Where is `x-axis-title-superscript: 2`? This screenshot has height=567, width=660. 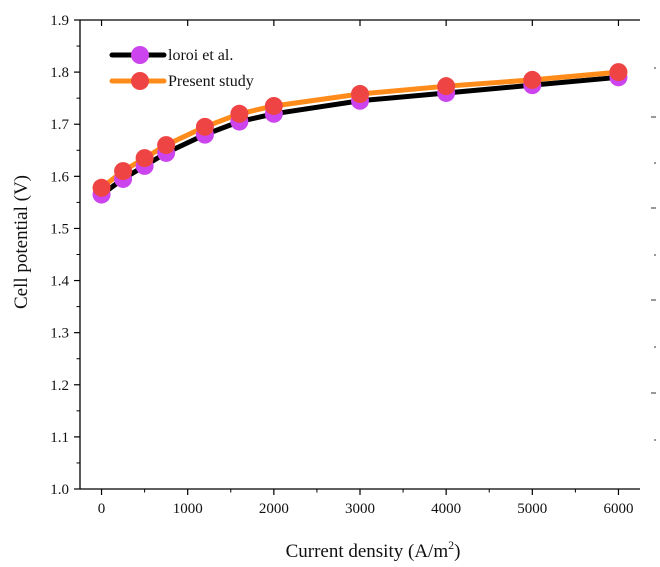 x-axis-title-superscript: 2 is located at coordinates (451, 545).